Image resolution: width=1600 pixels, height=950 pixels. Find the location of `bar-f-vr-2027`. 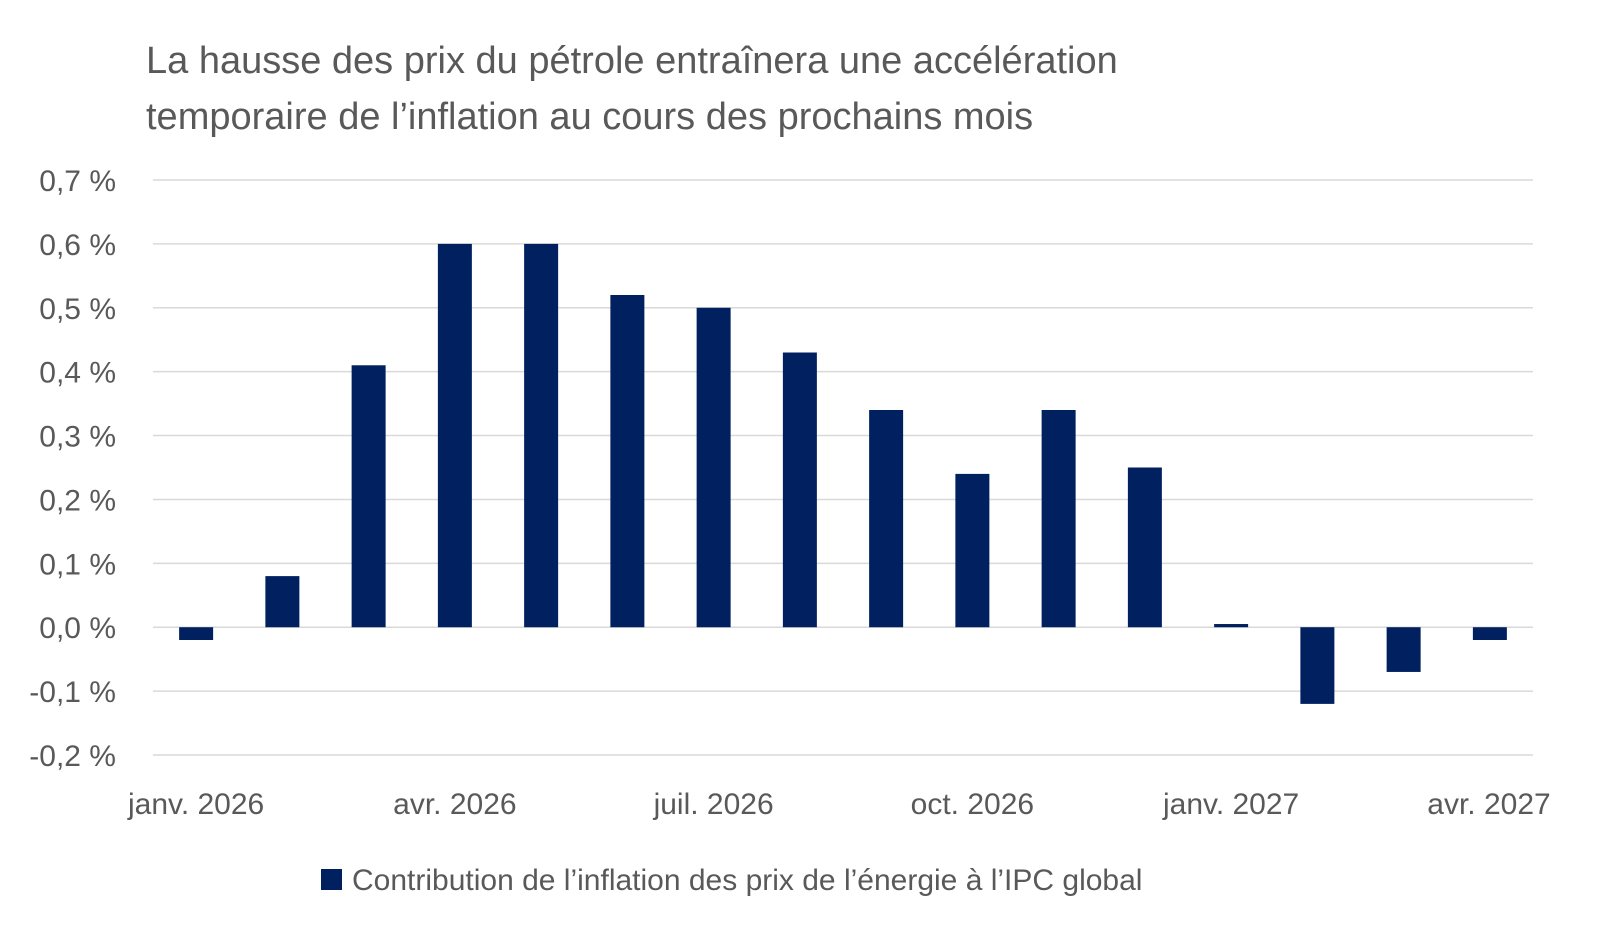

bar-f-vr-2027 is located at coordinates (1317, 665).